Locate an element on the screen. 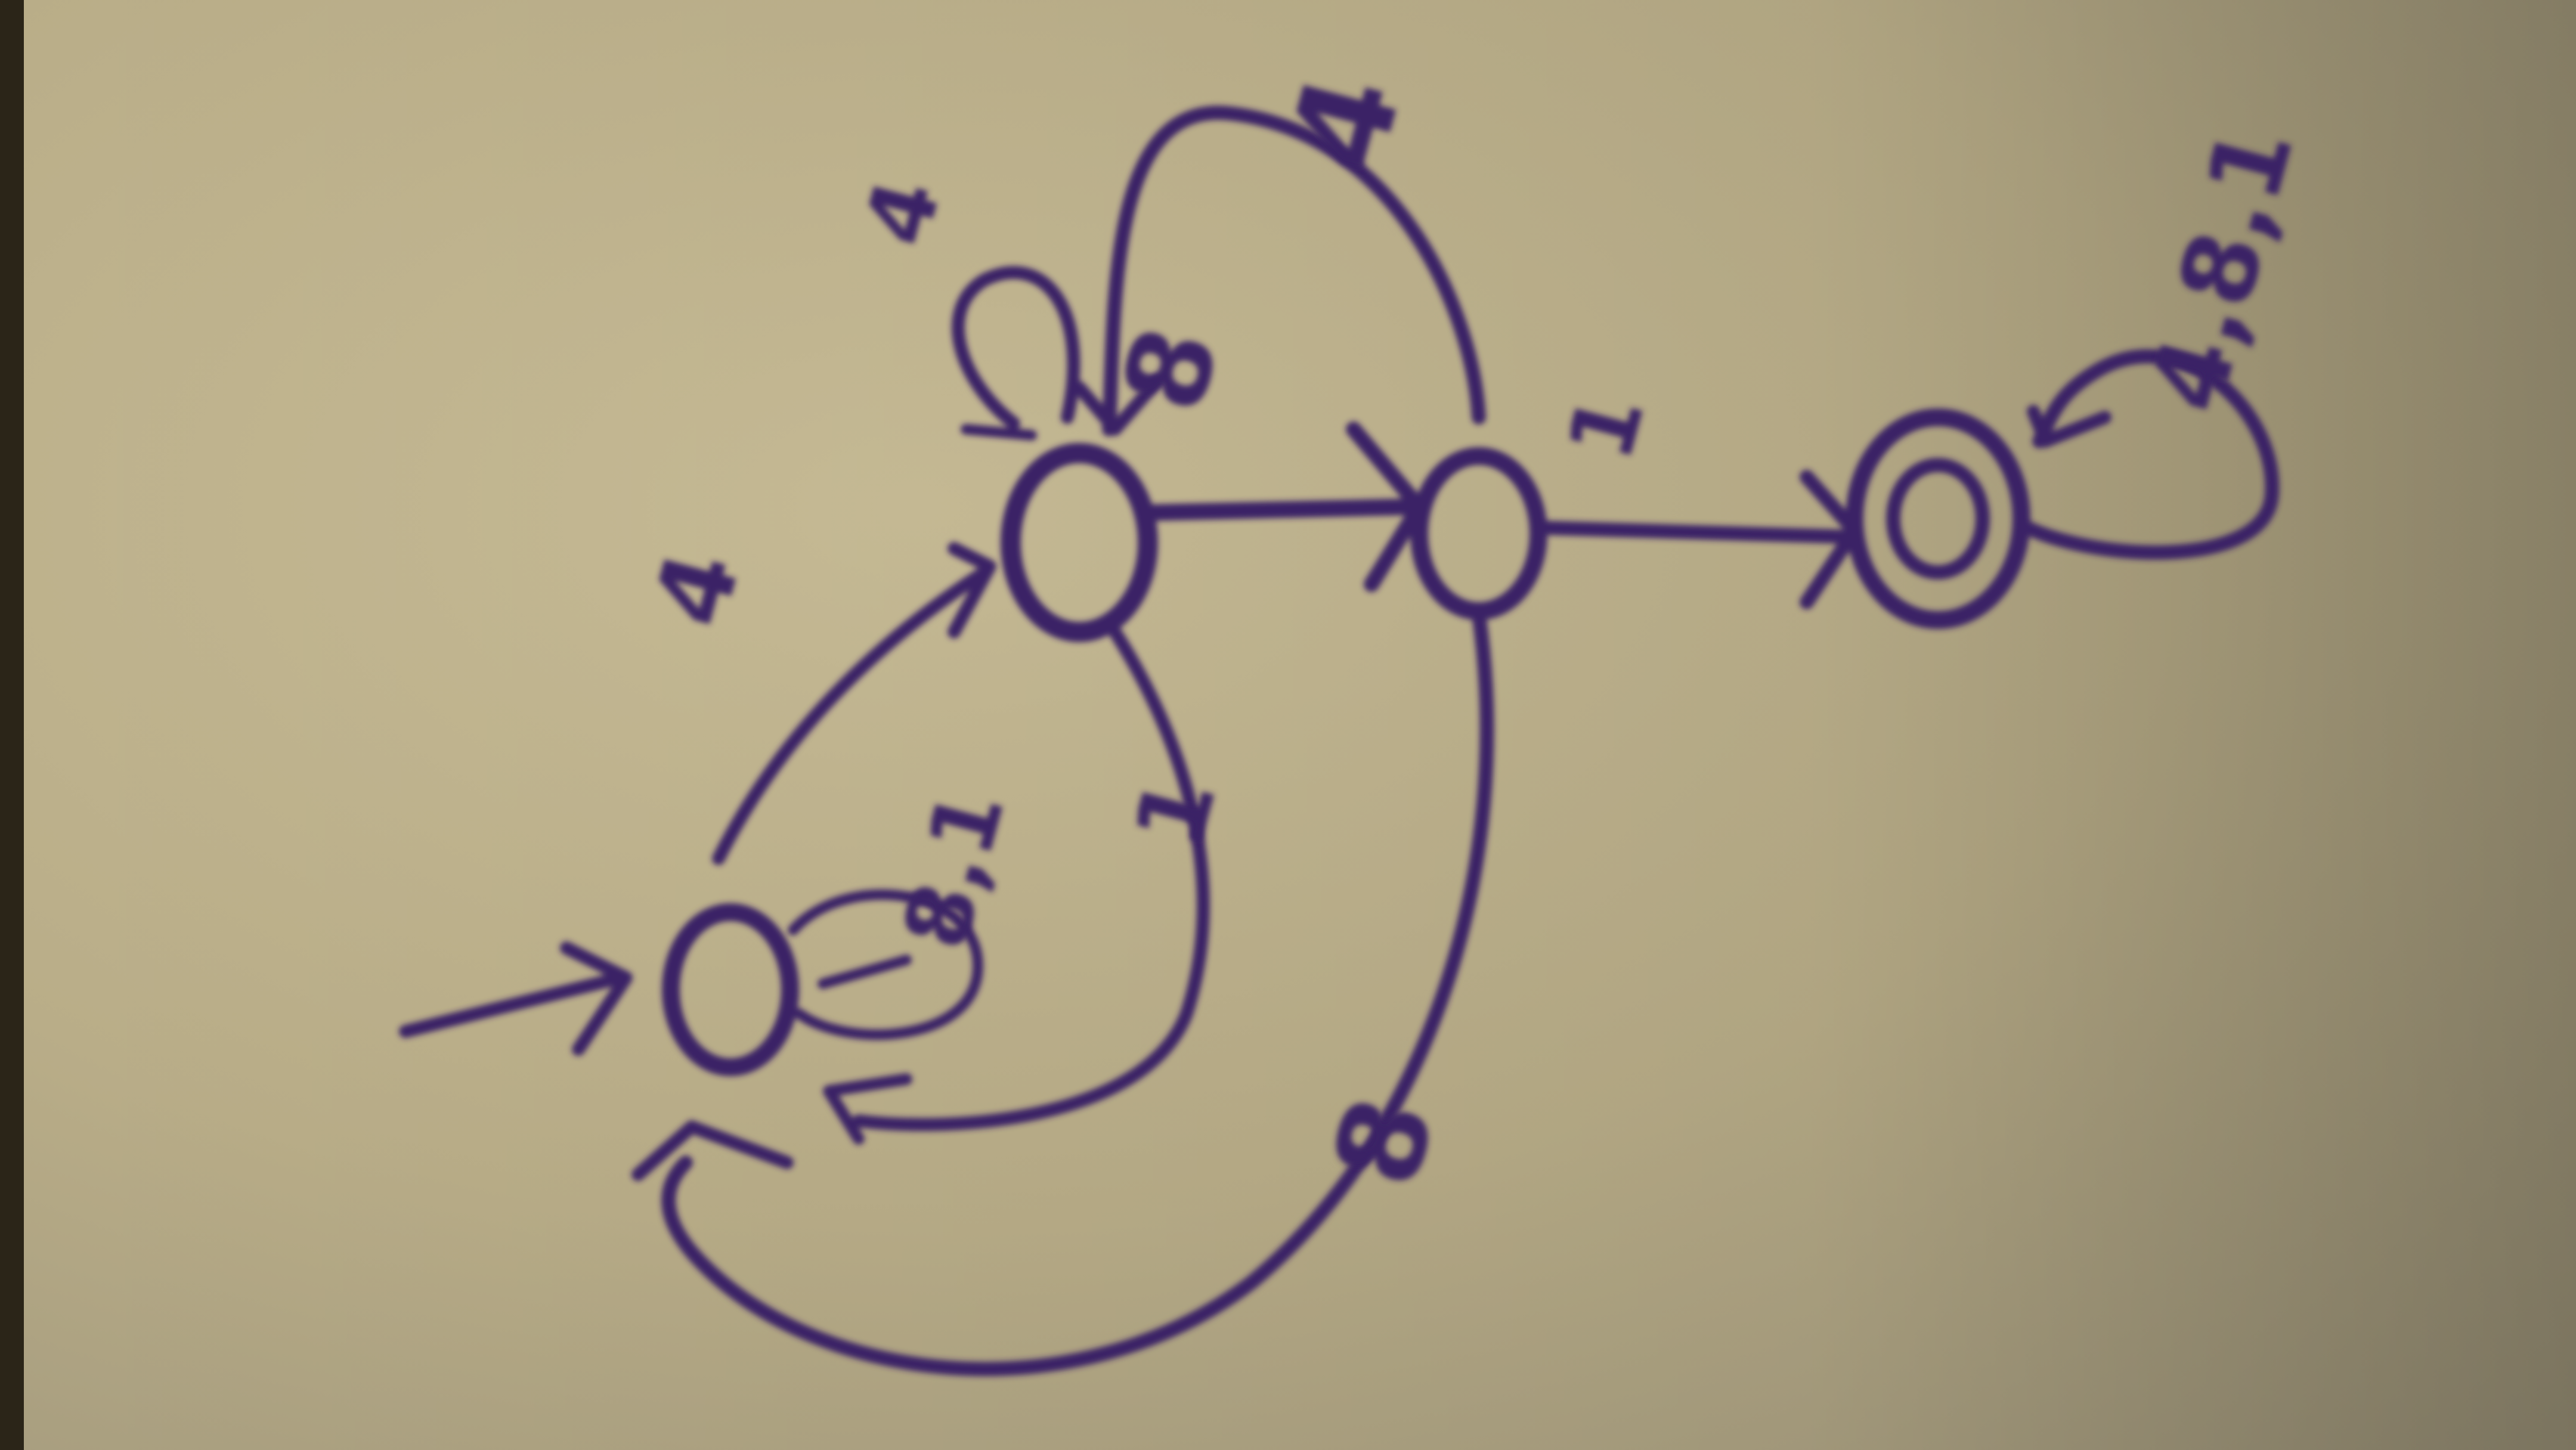 The image size is (2576, 1450). edge-q3-q3 is located at coordinates (2147, 454).